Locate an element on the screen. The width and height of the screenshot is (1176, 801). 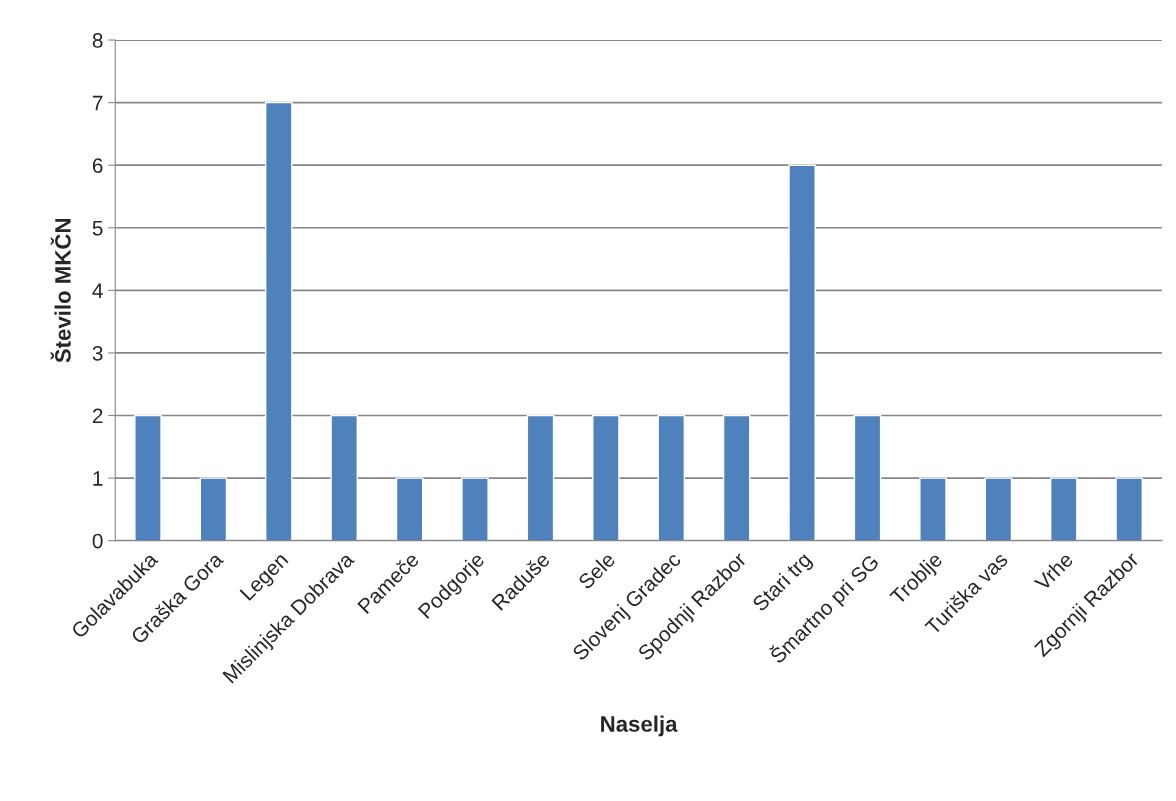
y-tick-label: 6 is located at coordinates (97, 165).